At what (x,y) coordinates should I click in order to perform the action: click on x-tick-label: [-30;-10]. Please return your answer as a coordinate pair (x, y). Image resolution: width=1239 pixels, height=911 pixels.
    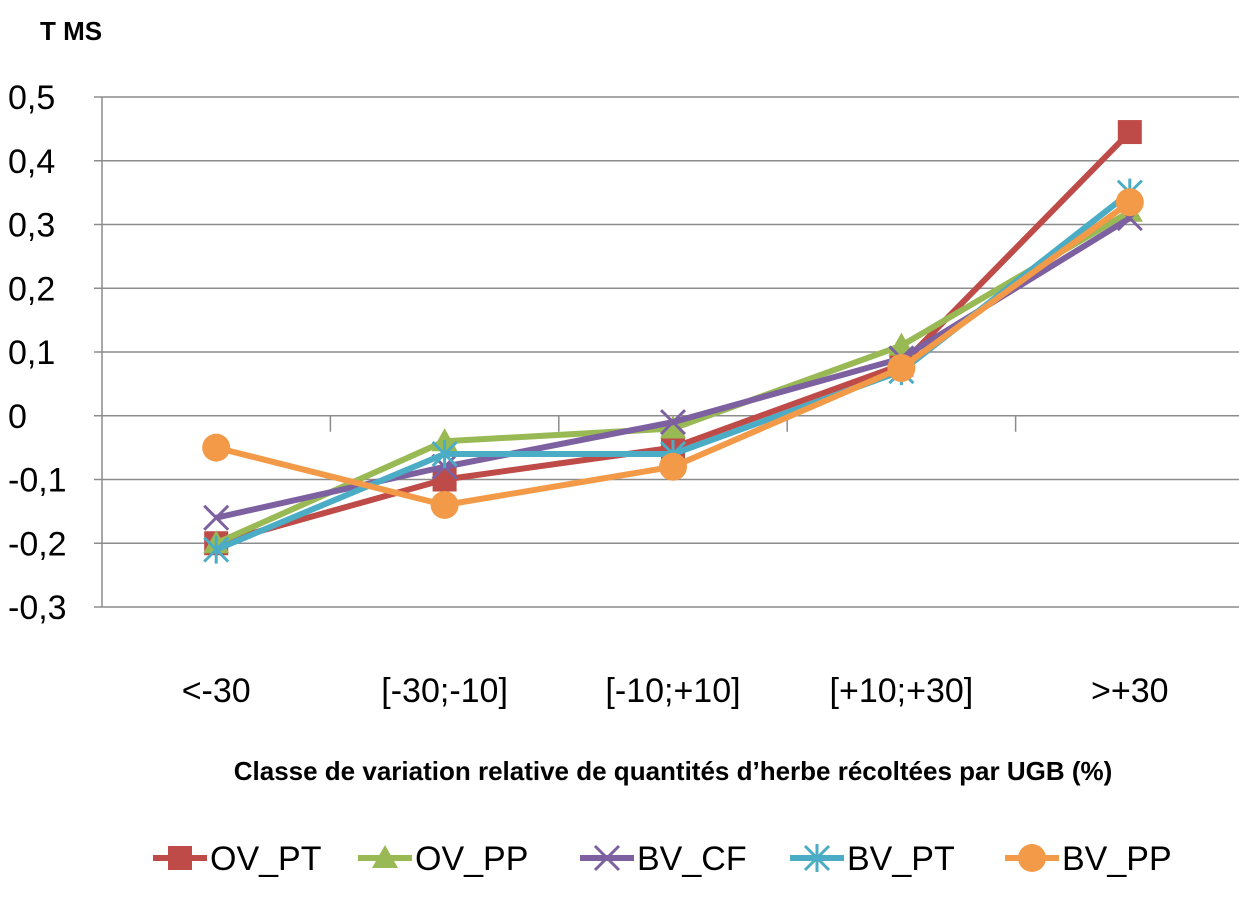
    Looking at the image, I should click on (444, 691).